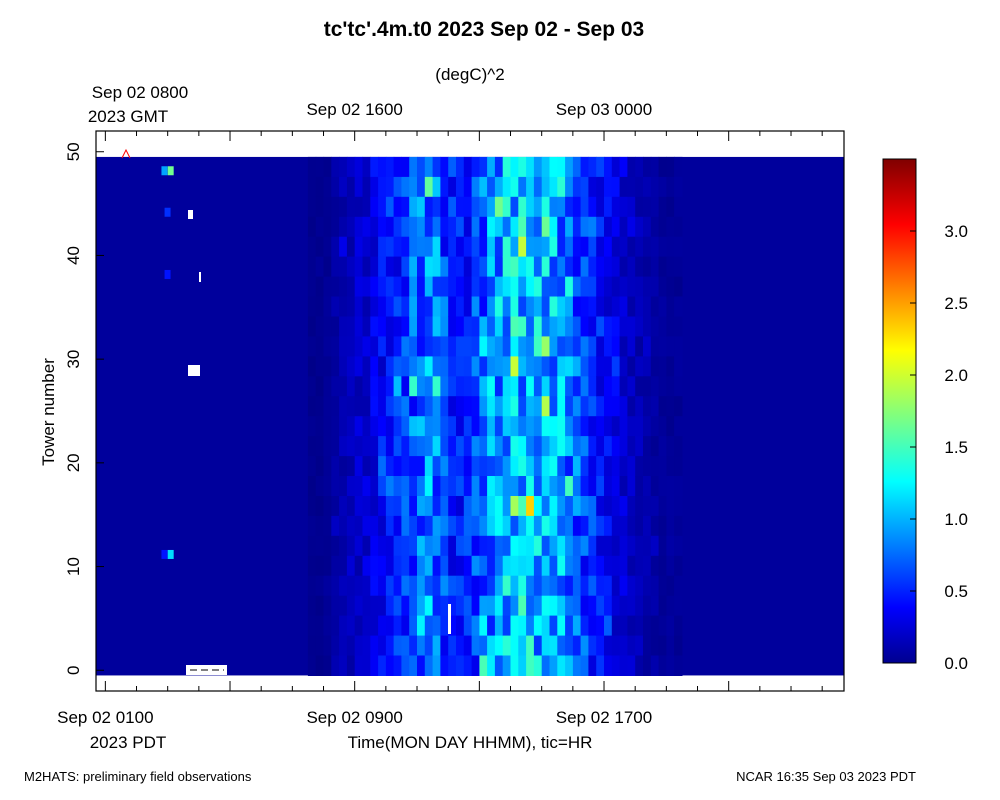 The height and width of the screenshot is (800, 1000). I want to click on colorbar-tick-label: 1.5, so click(956, 447).